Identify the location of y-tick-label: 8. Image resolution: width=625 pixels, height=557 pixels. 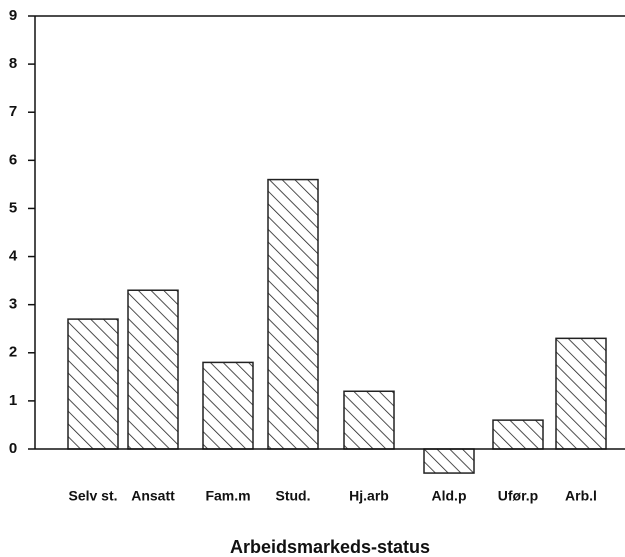
(13, 63).